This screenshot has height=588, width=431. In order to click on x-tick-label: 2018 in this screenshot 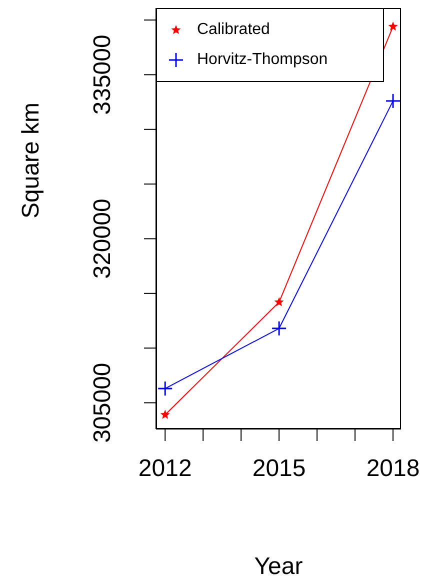, I will do `click(393, 468)`.